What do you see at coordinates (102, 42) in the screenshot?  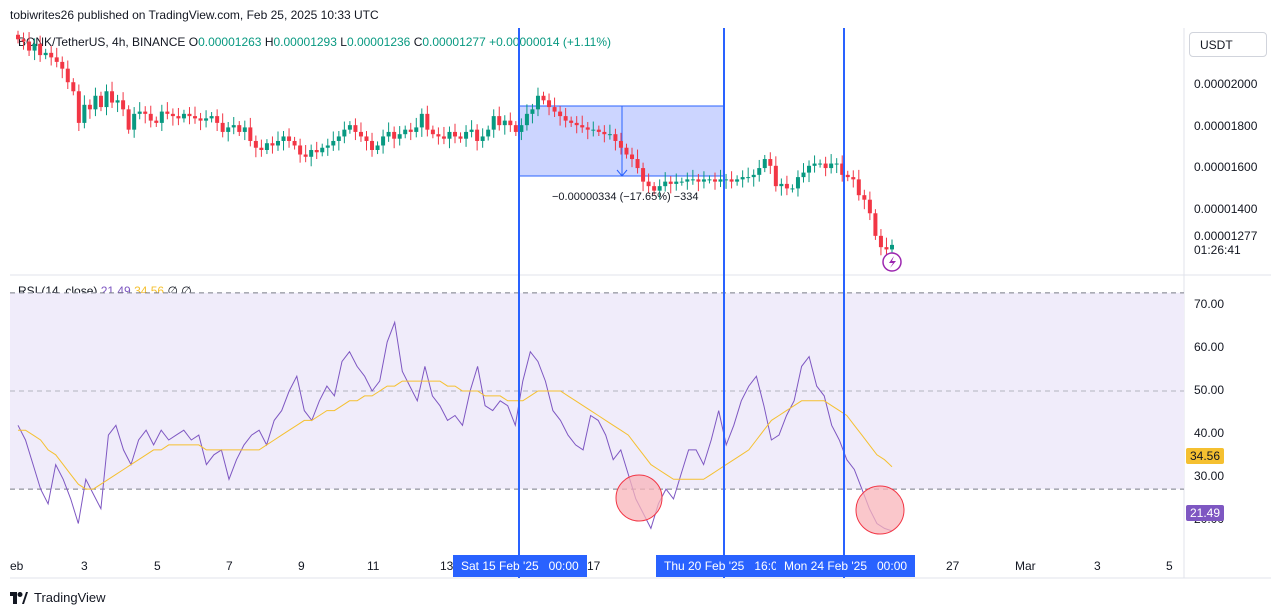 I see `symbol-label: BONK/TetherUS, 4h, BINANCE` at bounding box center [102, 42].